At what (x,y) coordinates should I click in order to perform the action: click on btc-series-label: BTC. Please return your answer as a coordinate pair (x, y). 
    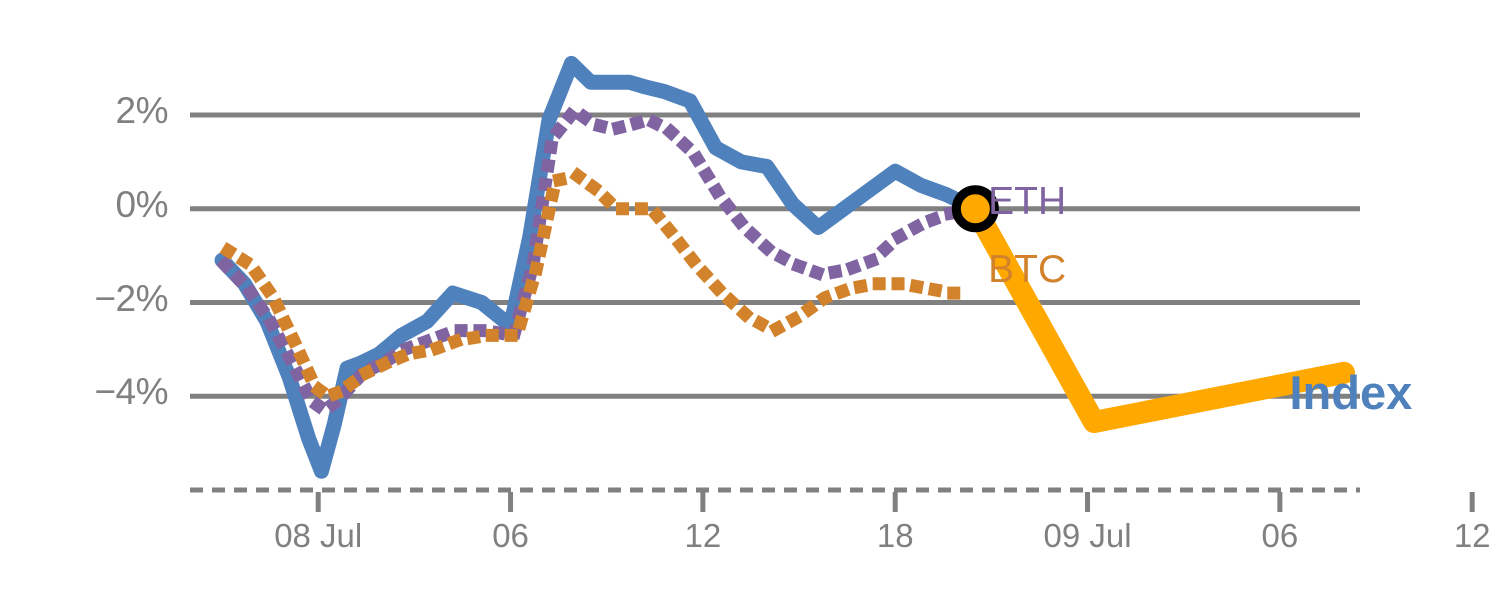
    Looking at the image, I should click on (1027, 270).